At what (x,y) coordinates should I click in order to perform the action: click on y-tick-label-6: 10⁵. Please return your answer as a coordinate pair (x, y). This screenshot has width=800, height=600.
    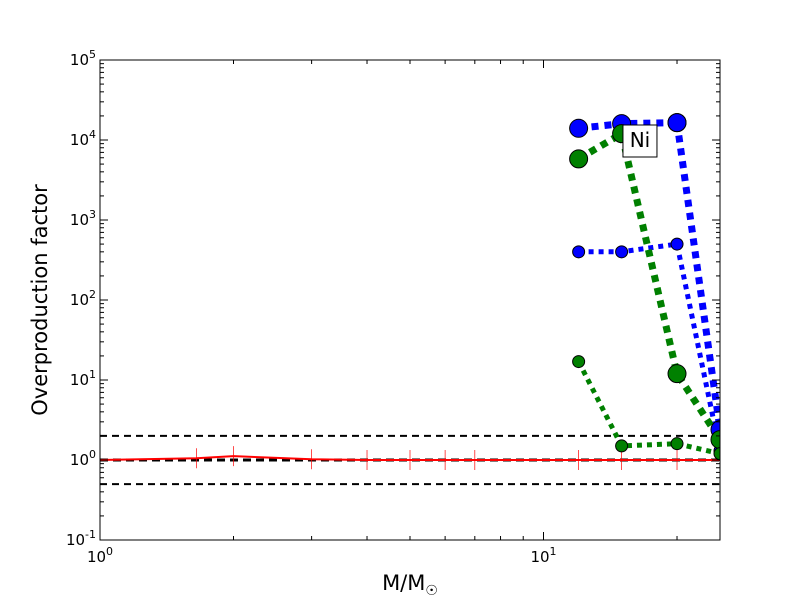
    Looking at the image, I should click on (83, 58).